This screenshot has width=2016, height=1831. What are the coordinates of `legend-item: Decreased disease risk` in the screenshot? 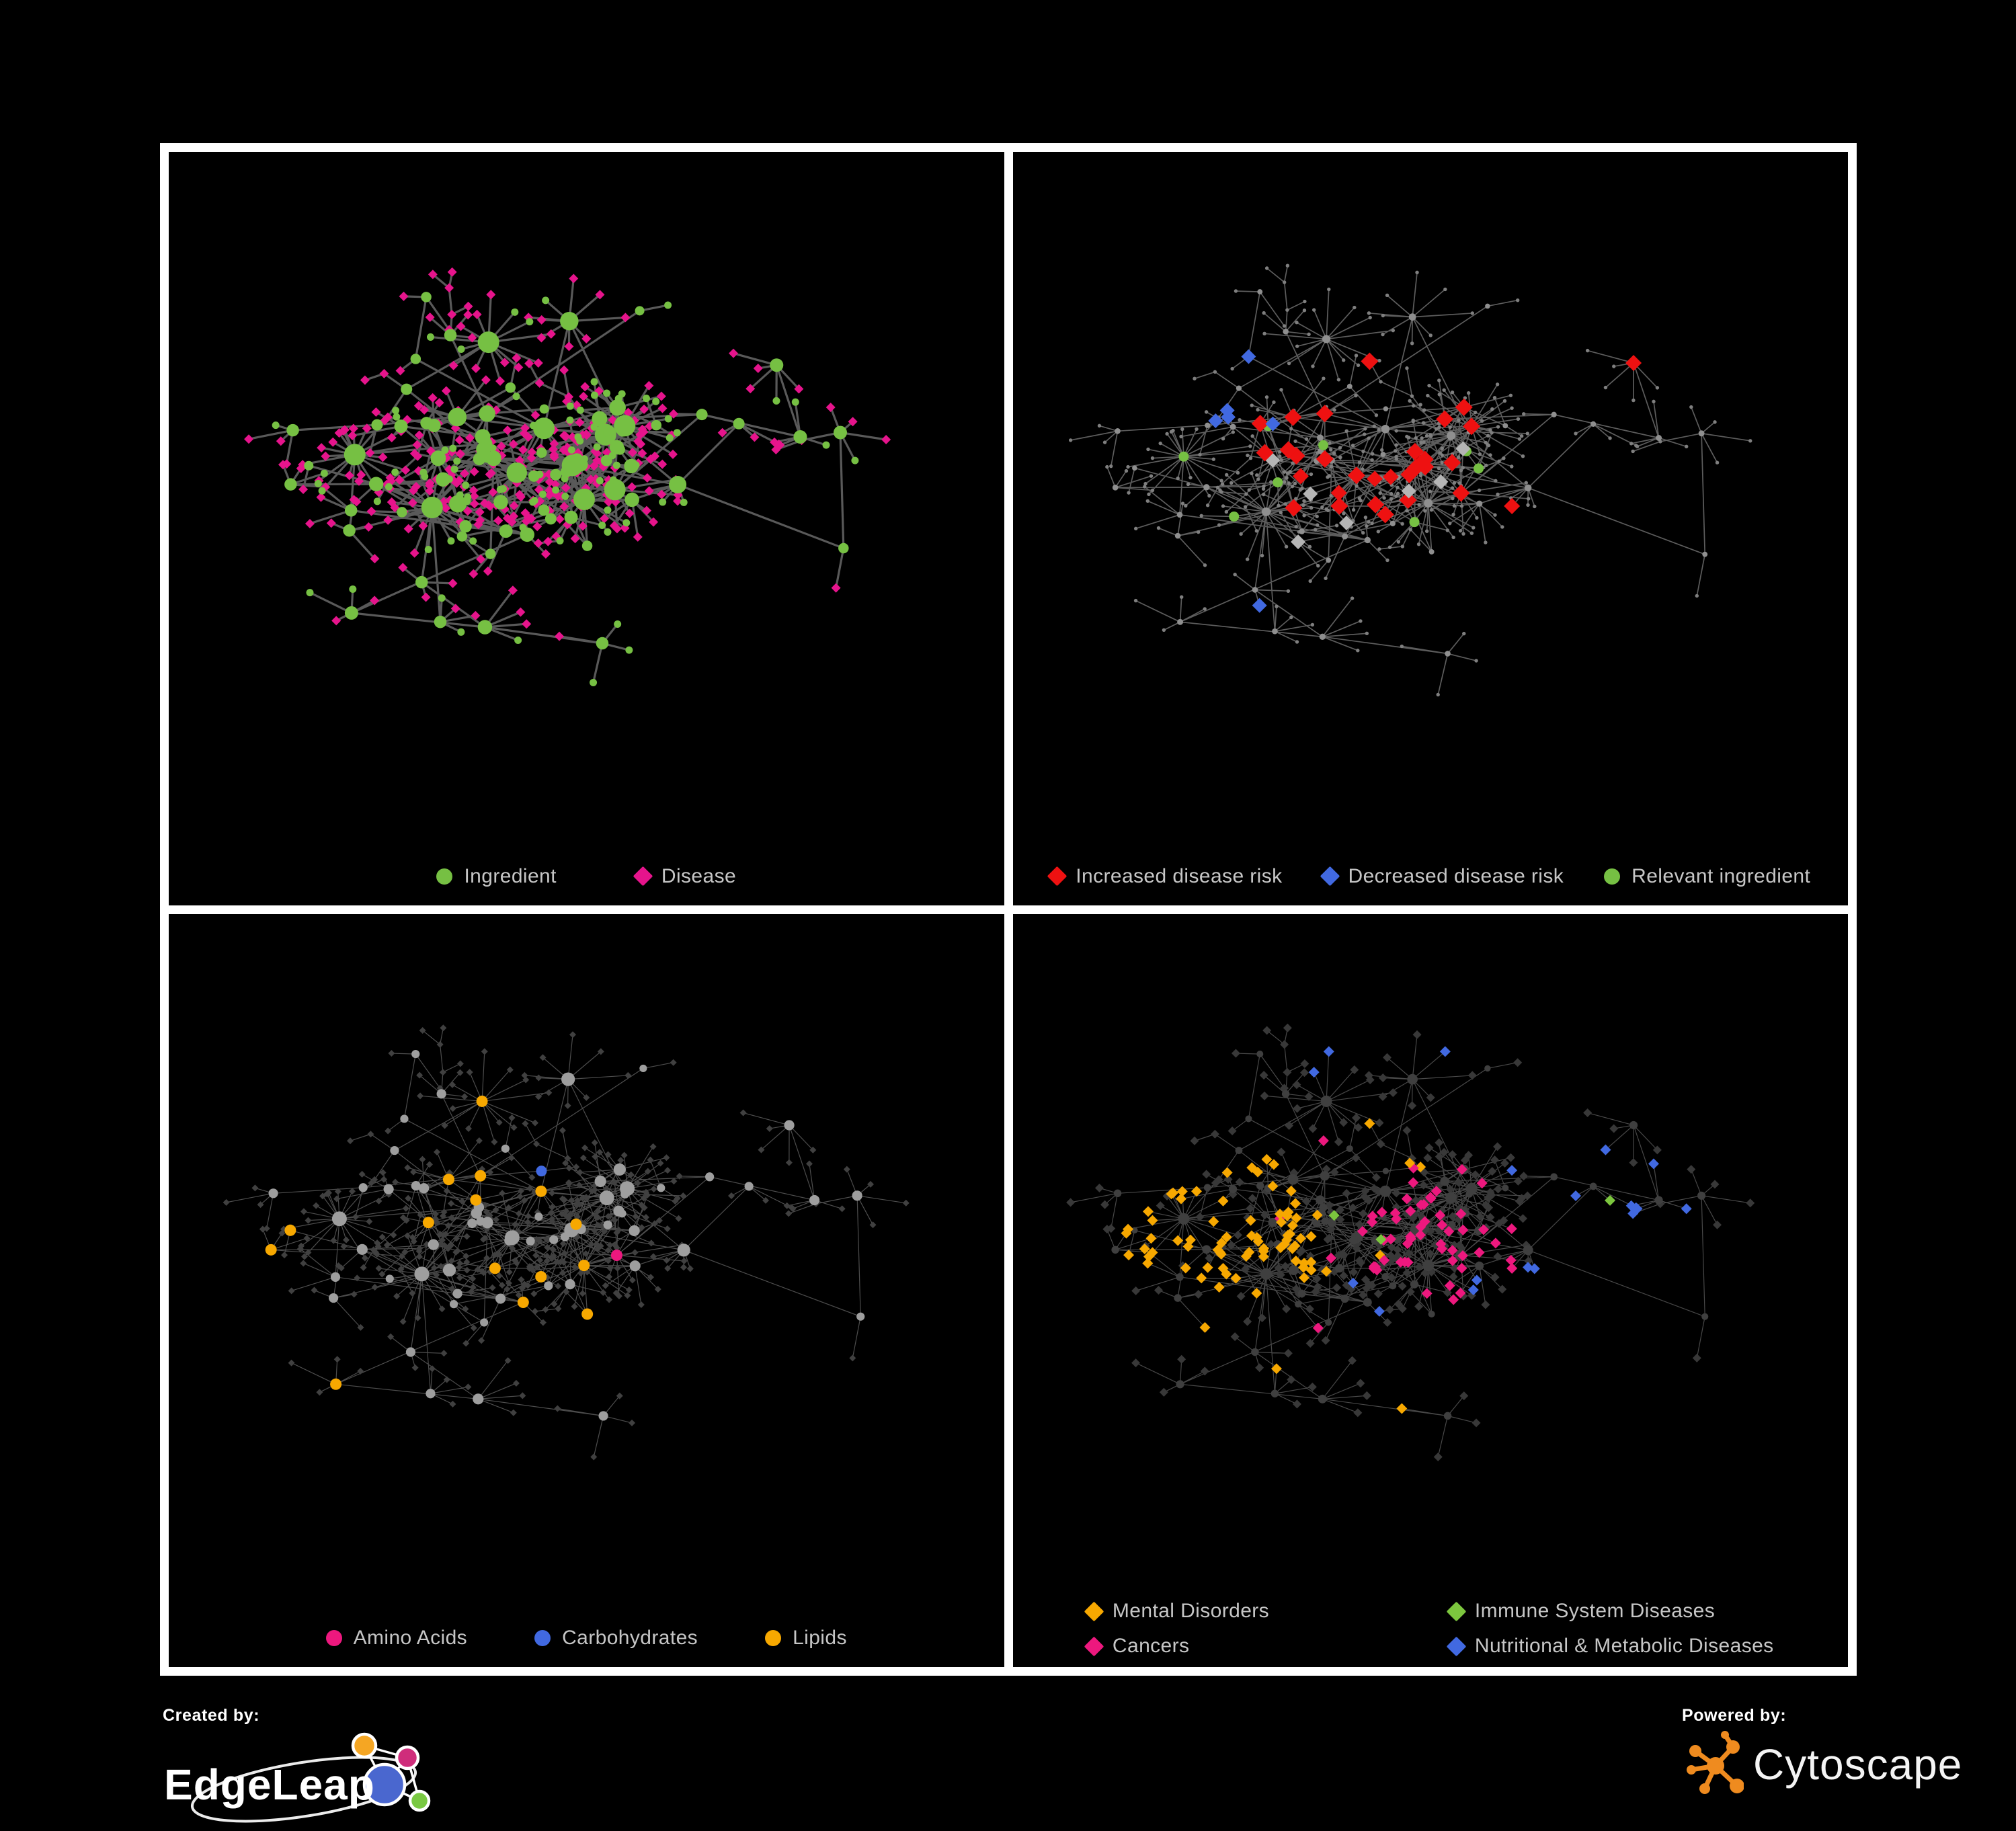 It's located at (1442, 876).